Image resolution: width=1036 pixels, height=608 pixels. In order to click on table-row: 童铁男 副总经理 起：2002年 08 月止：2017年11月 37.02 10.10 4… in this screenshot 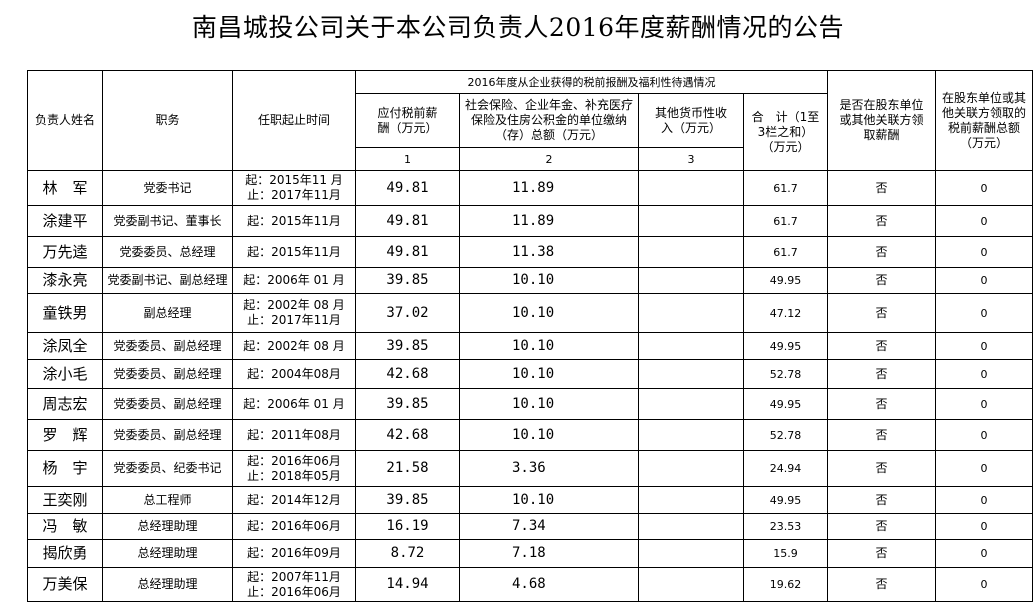, I will do `click(530, 313)`.